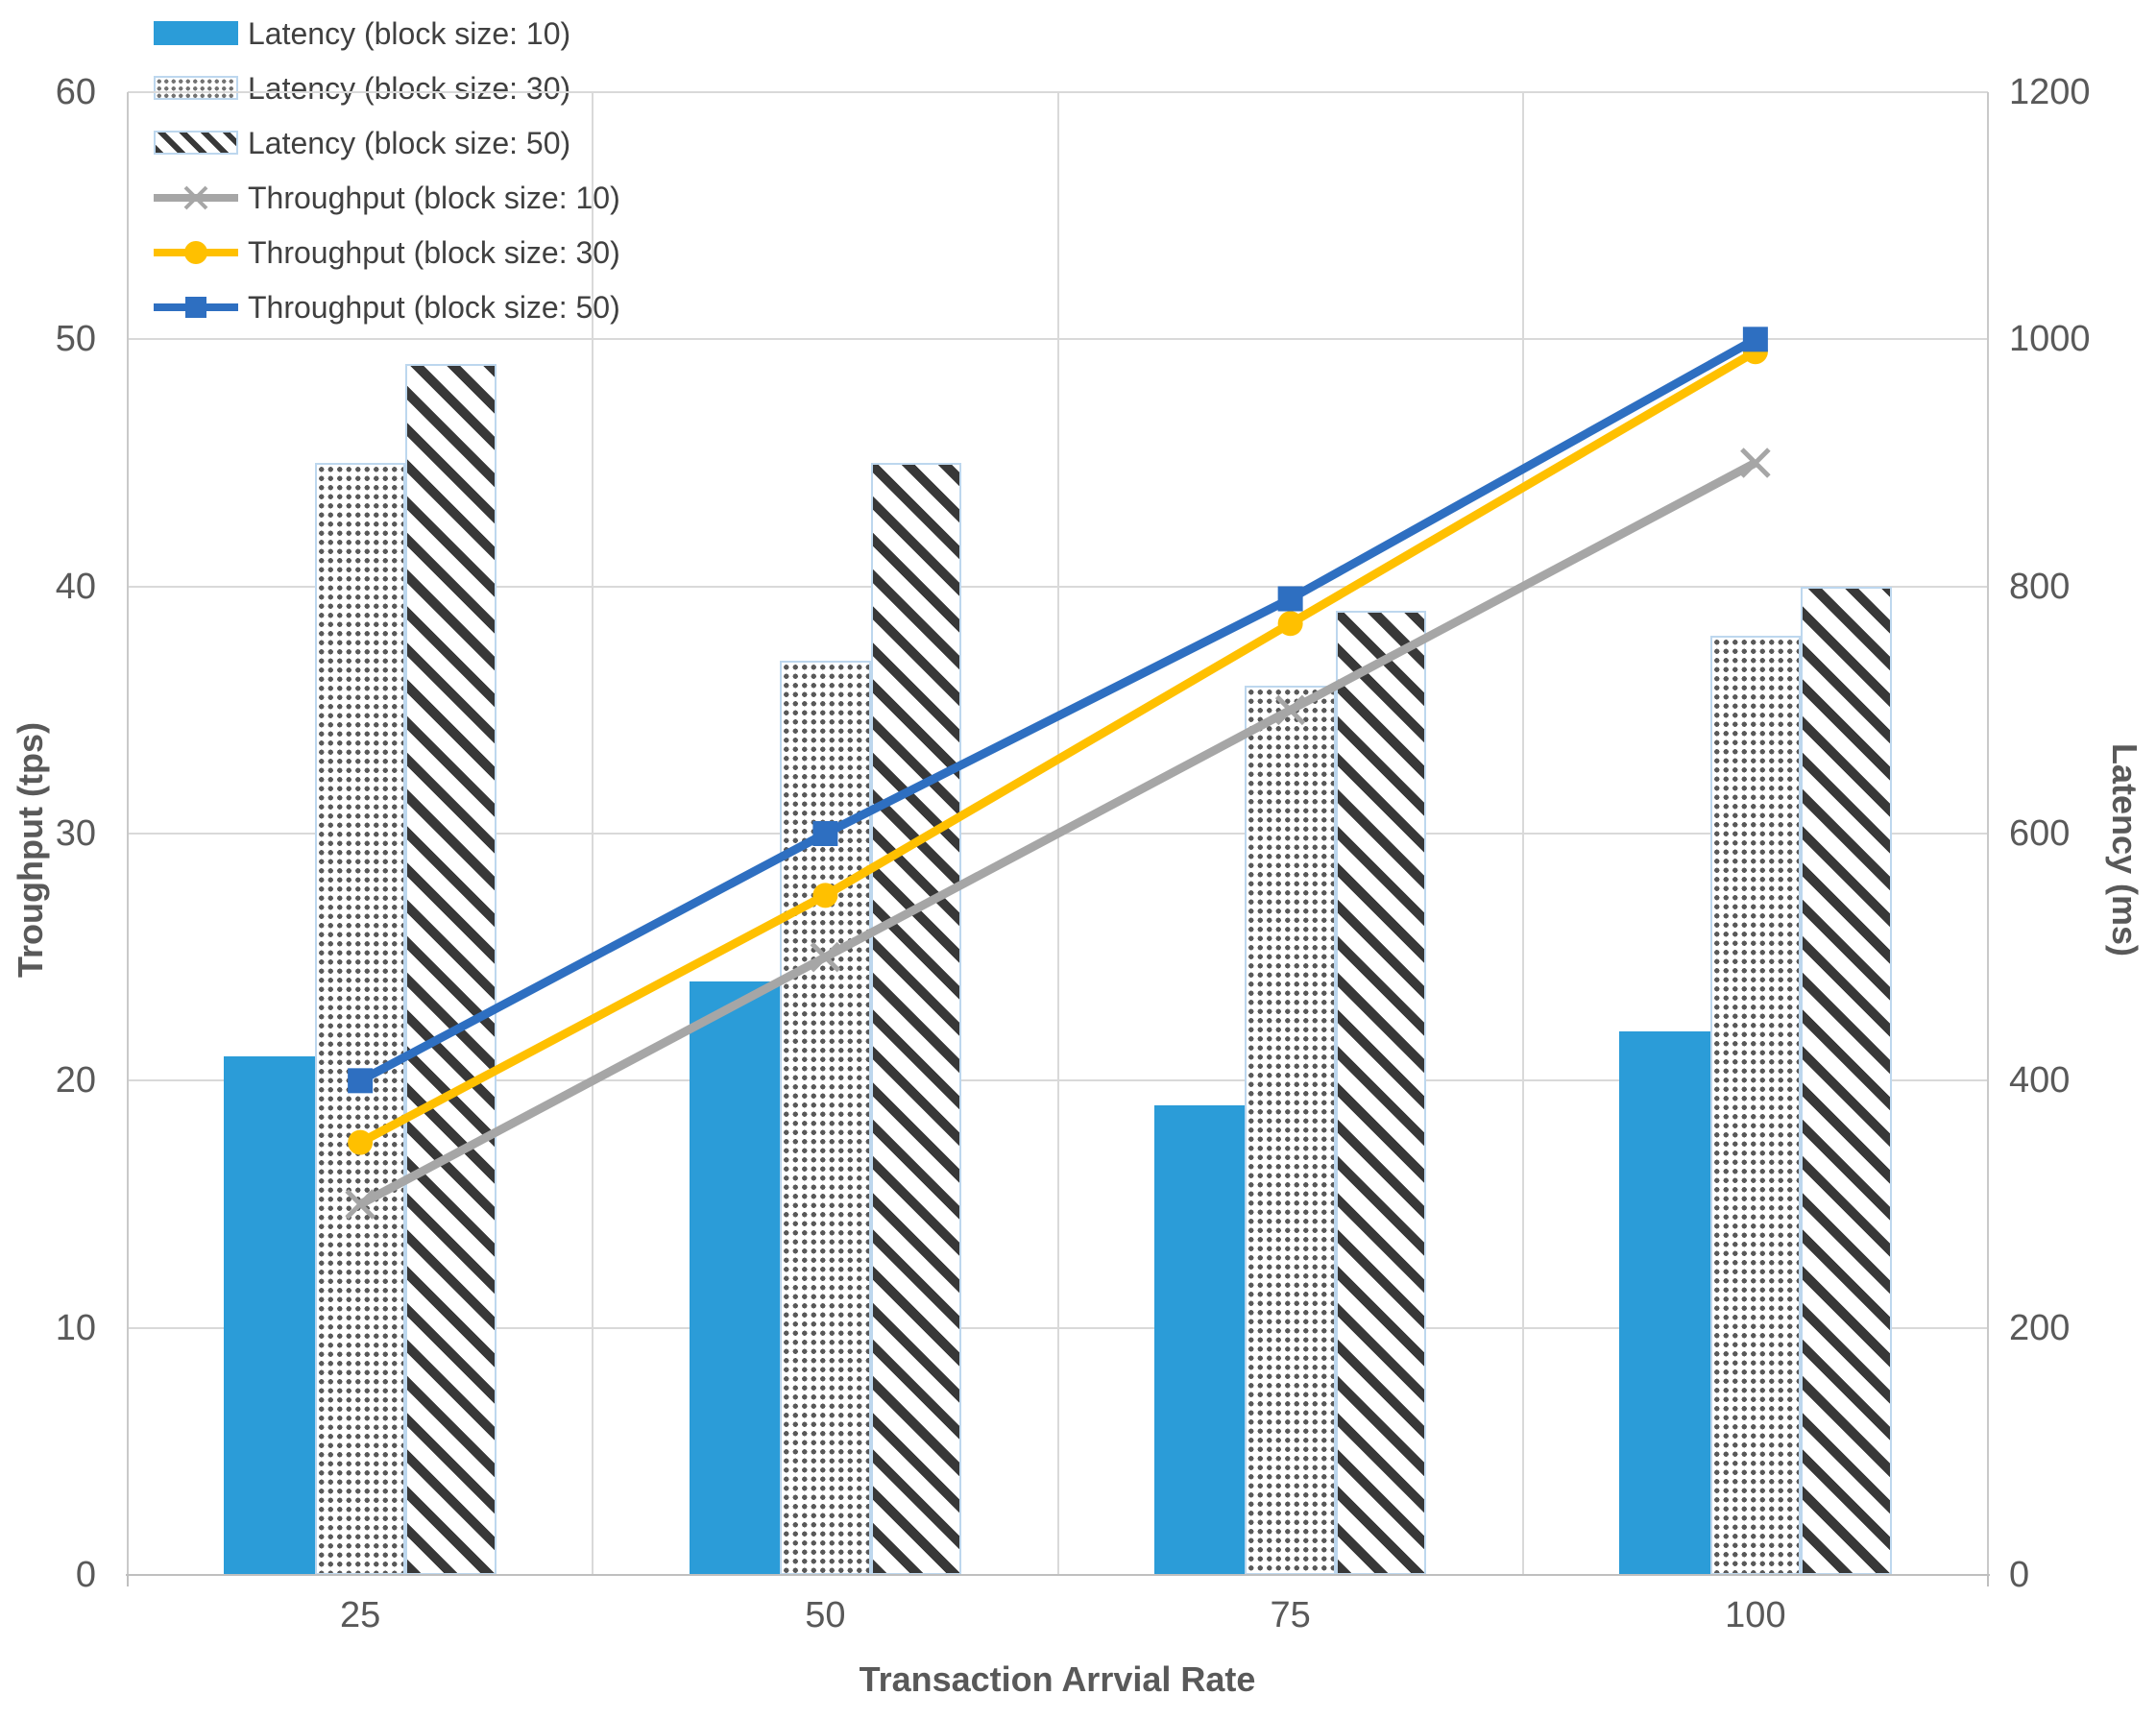  I want to click on x-axis-tick-label: 25, so click(360, 1615).